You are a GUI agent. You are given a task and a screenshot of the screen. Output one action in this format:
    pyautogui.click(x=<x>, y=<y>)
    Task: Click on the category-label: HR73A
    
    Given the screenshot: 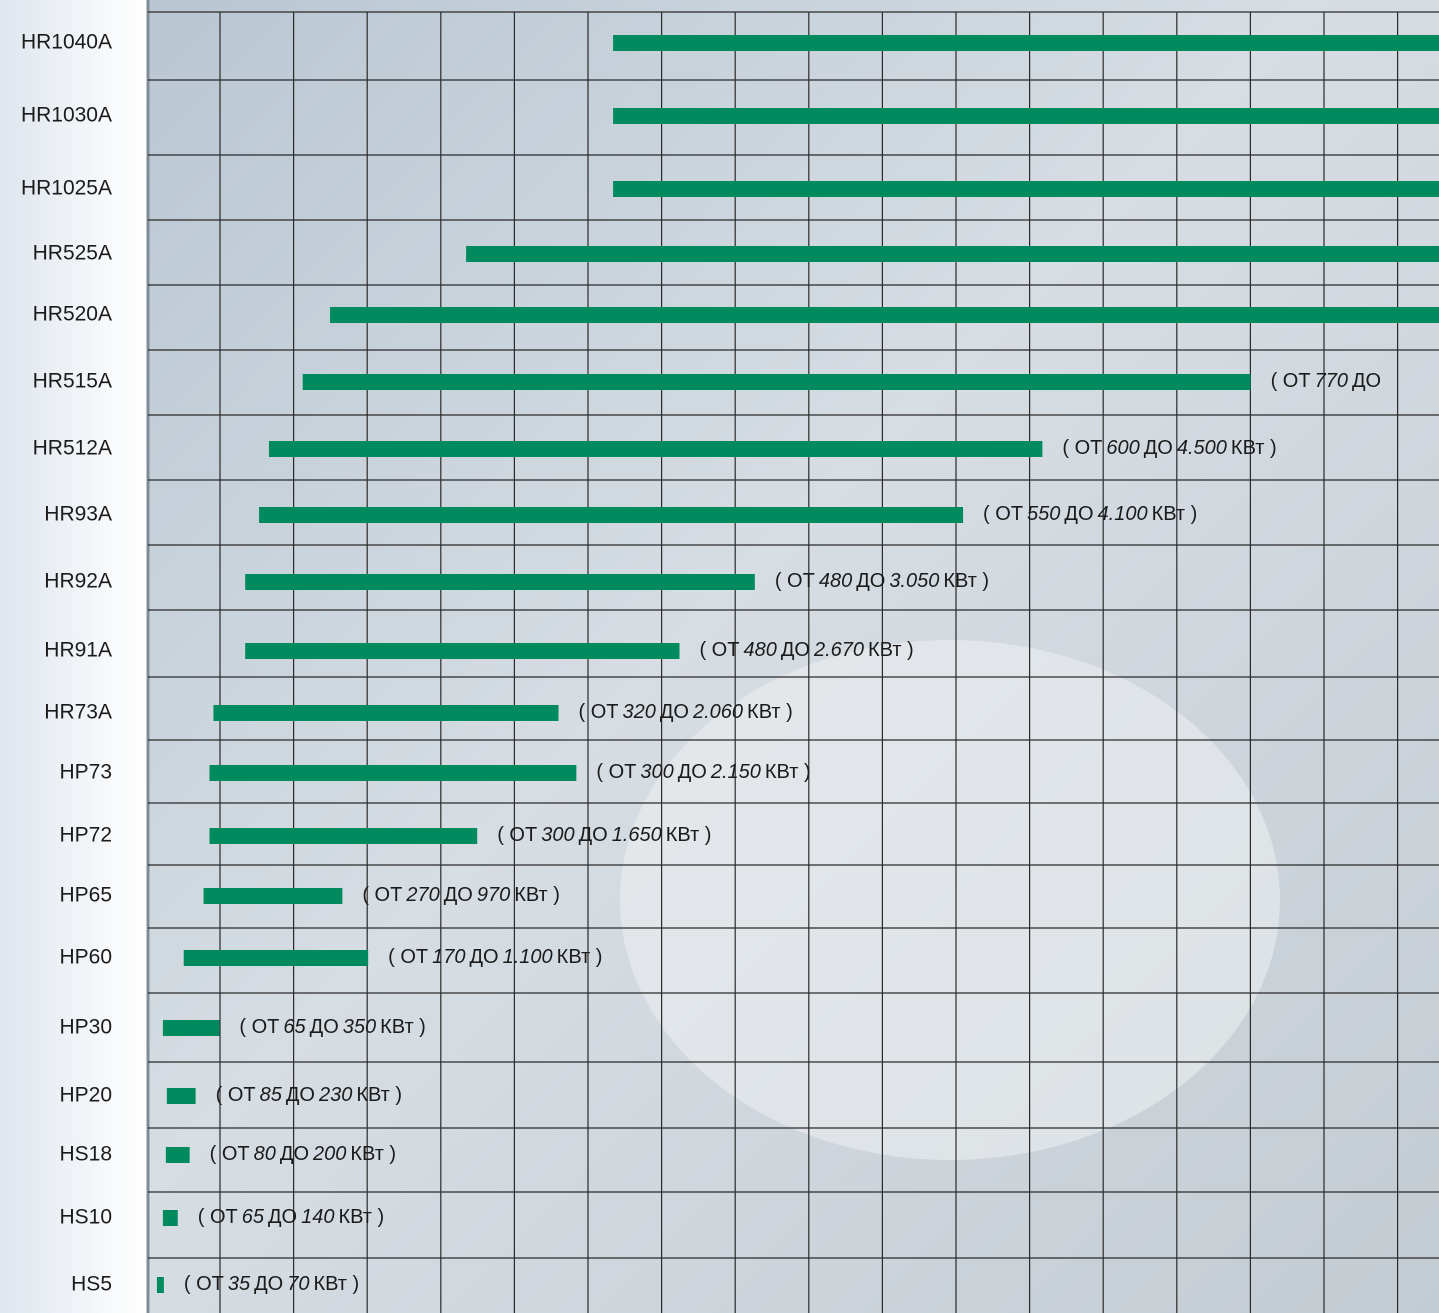 What is the action you would take?
    pyautogui.click(x=78, y=712)
    